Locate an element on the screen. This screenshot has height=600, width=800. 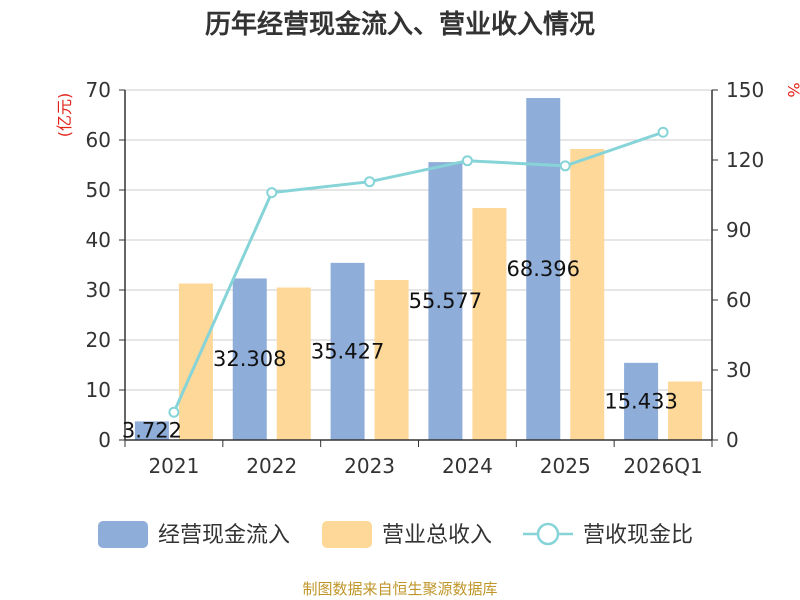
legend-label: 营收现金比 is located at coordinates (638, 535).